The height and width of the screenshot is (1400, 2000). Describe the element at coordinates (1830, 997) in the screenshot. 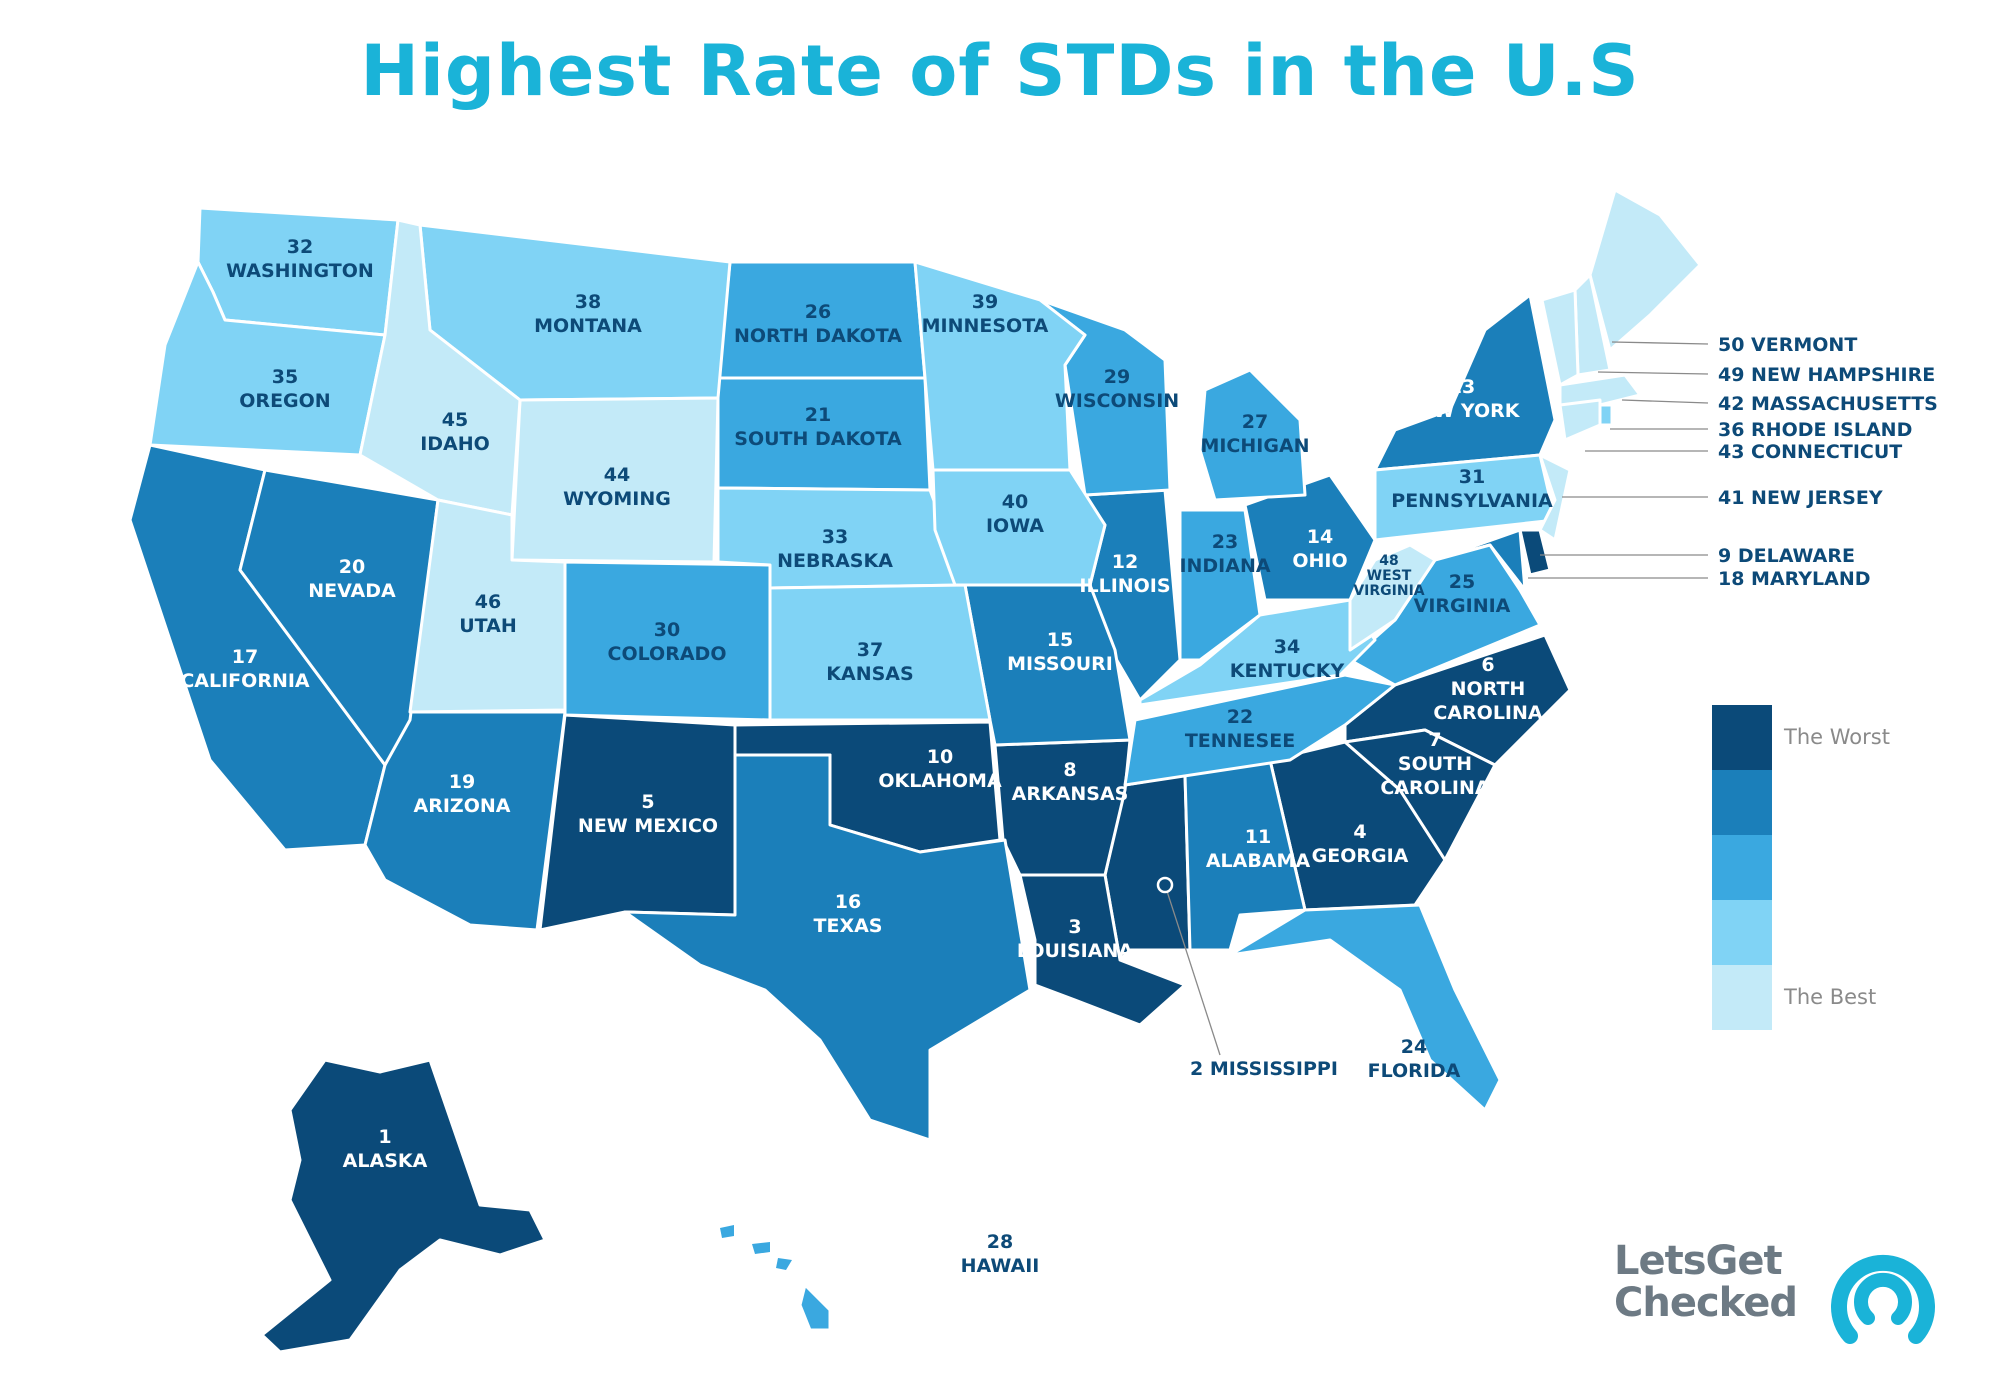

I see `legend-best-label: The Best` at that location.